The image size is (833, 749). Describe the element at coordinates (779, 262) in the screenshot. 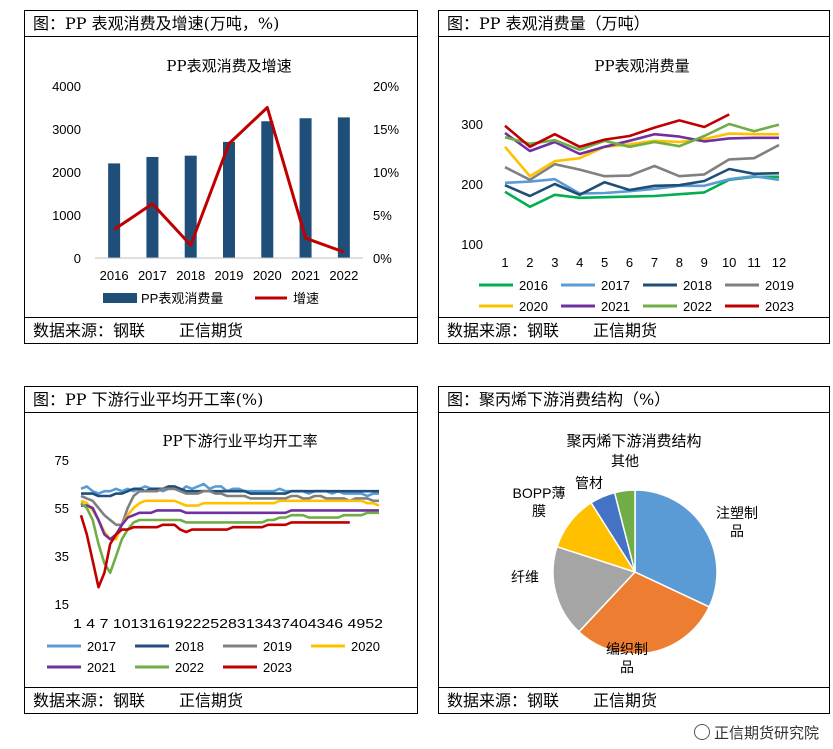

I see `x-tick-label: 12` at that location.